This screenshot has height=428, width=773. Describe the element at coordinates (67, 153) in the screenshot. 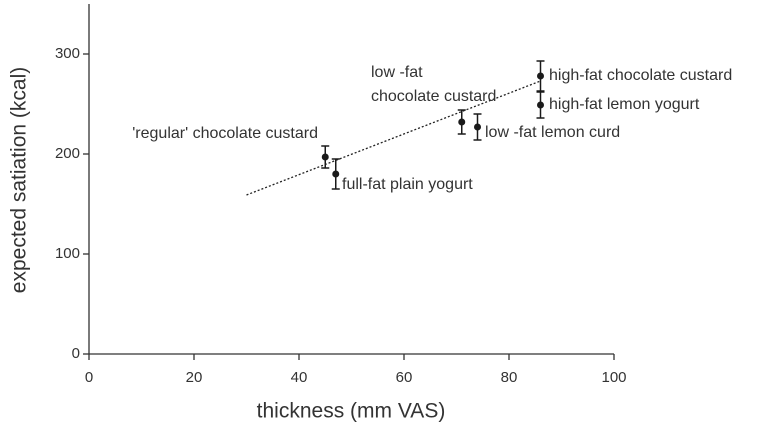

I see `y-tick-label: 200` at that location.